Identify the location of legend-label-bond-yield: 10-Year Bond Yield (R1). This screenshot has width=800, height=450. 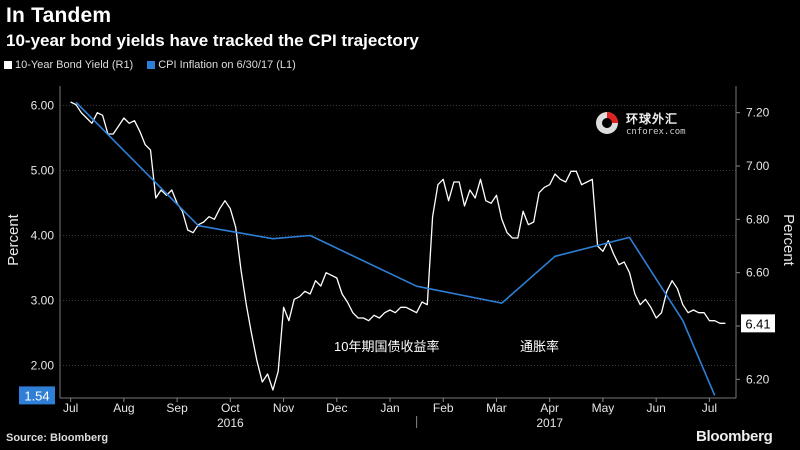
(74, 65).